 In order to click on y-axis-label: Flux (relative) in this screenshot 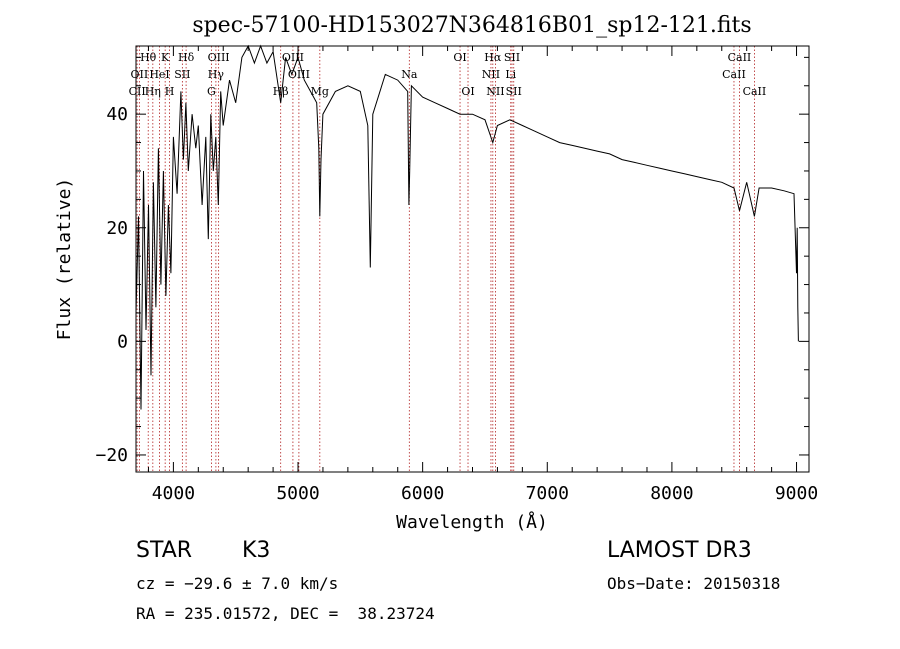, I will do `click(64, 259)`.